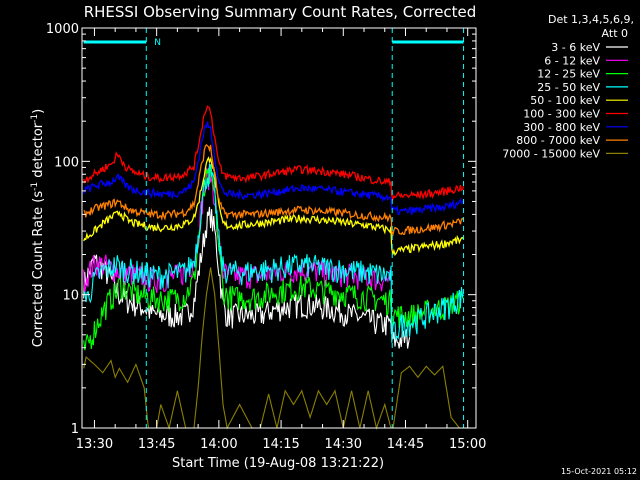 The height and width of the screenshot is (480, 640). I want to click on y-axis-label-end: ), so click(38, 111).